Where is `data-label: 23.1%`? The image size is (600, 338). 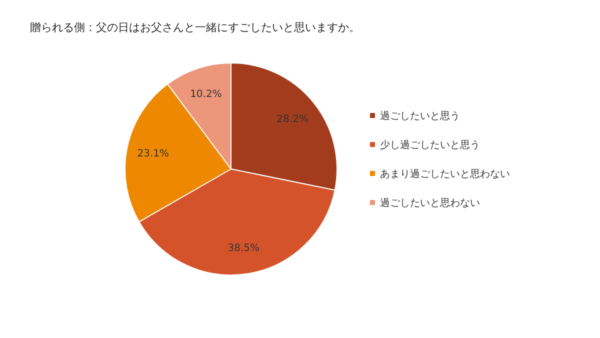 data-label: 23.1% is located at coordinates (153, 154).